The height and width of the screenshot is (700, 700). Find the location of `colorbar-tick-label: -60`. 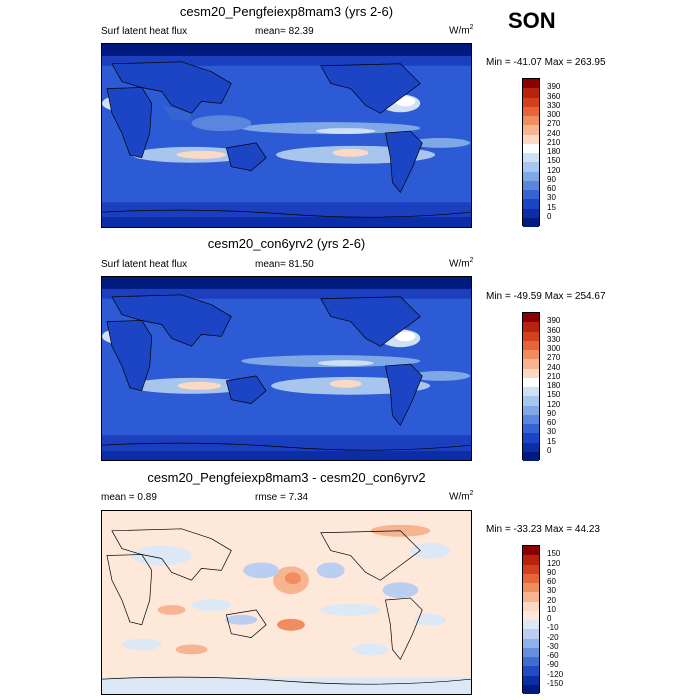

colorbar-tick-label: -60 is located at coordinates (553, 655).